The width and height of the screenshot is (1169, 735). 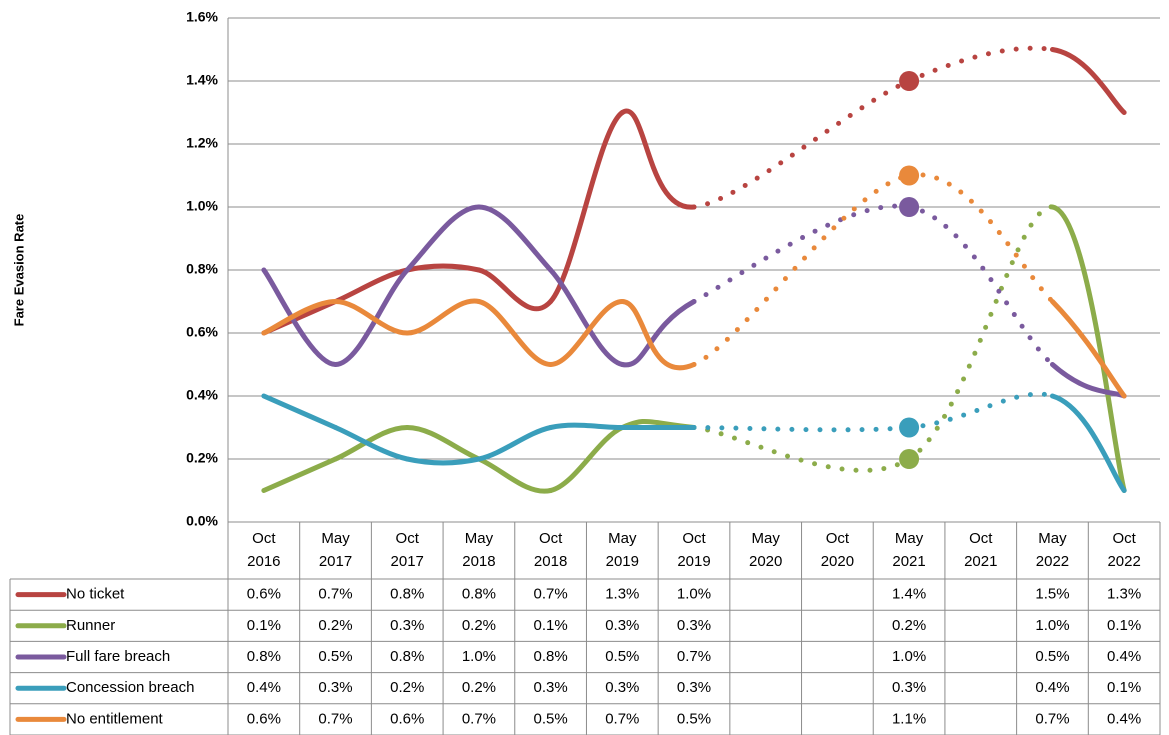 I want to click on x-tick-label: May 2017, so click(x=335, y=550).